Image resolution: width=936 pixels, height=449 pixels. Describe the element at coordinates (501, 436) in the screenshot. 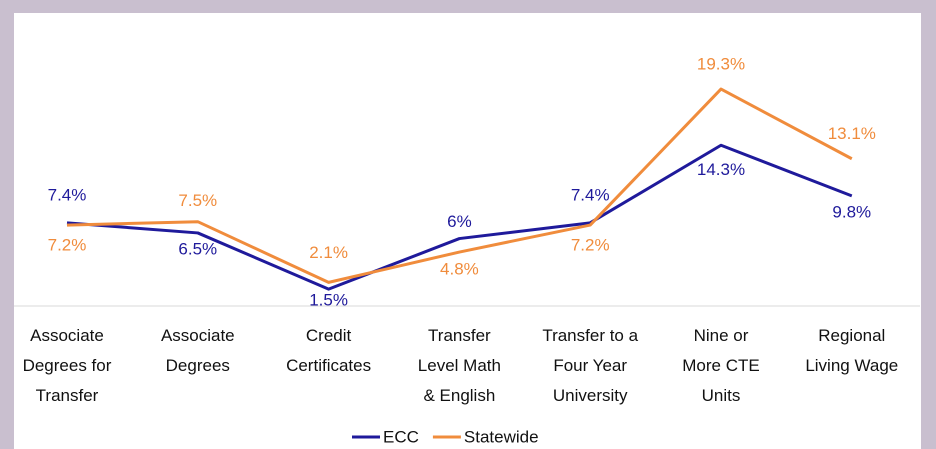

I see `legend-label: Statewide` at that location.